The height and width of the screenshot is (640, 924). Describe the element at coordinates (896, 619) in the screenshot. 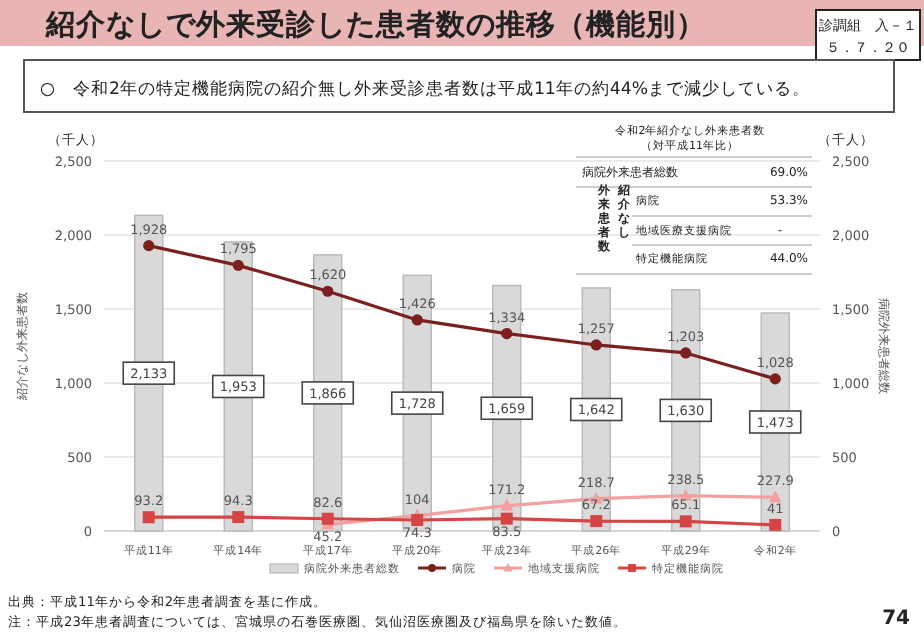

I see `text: 74` at that location.